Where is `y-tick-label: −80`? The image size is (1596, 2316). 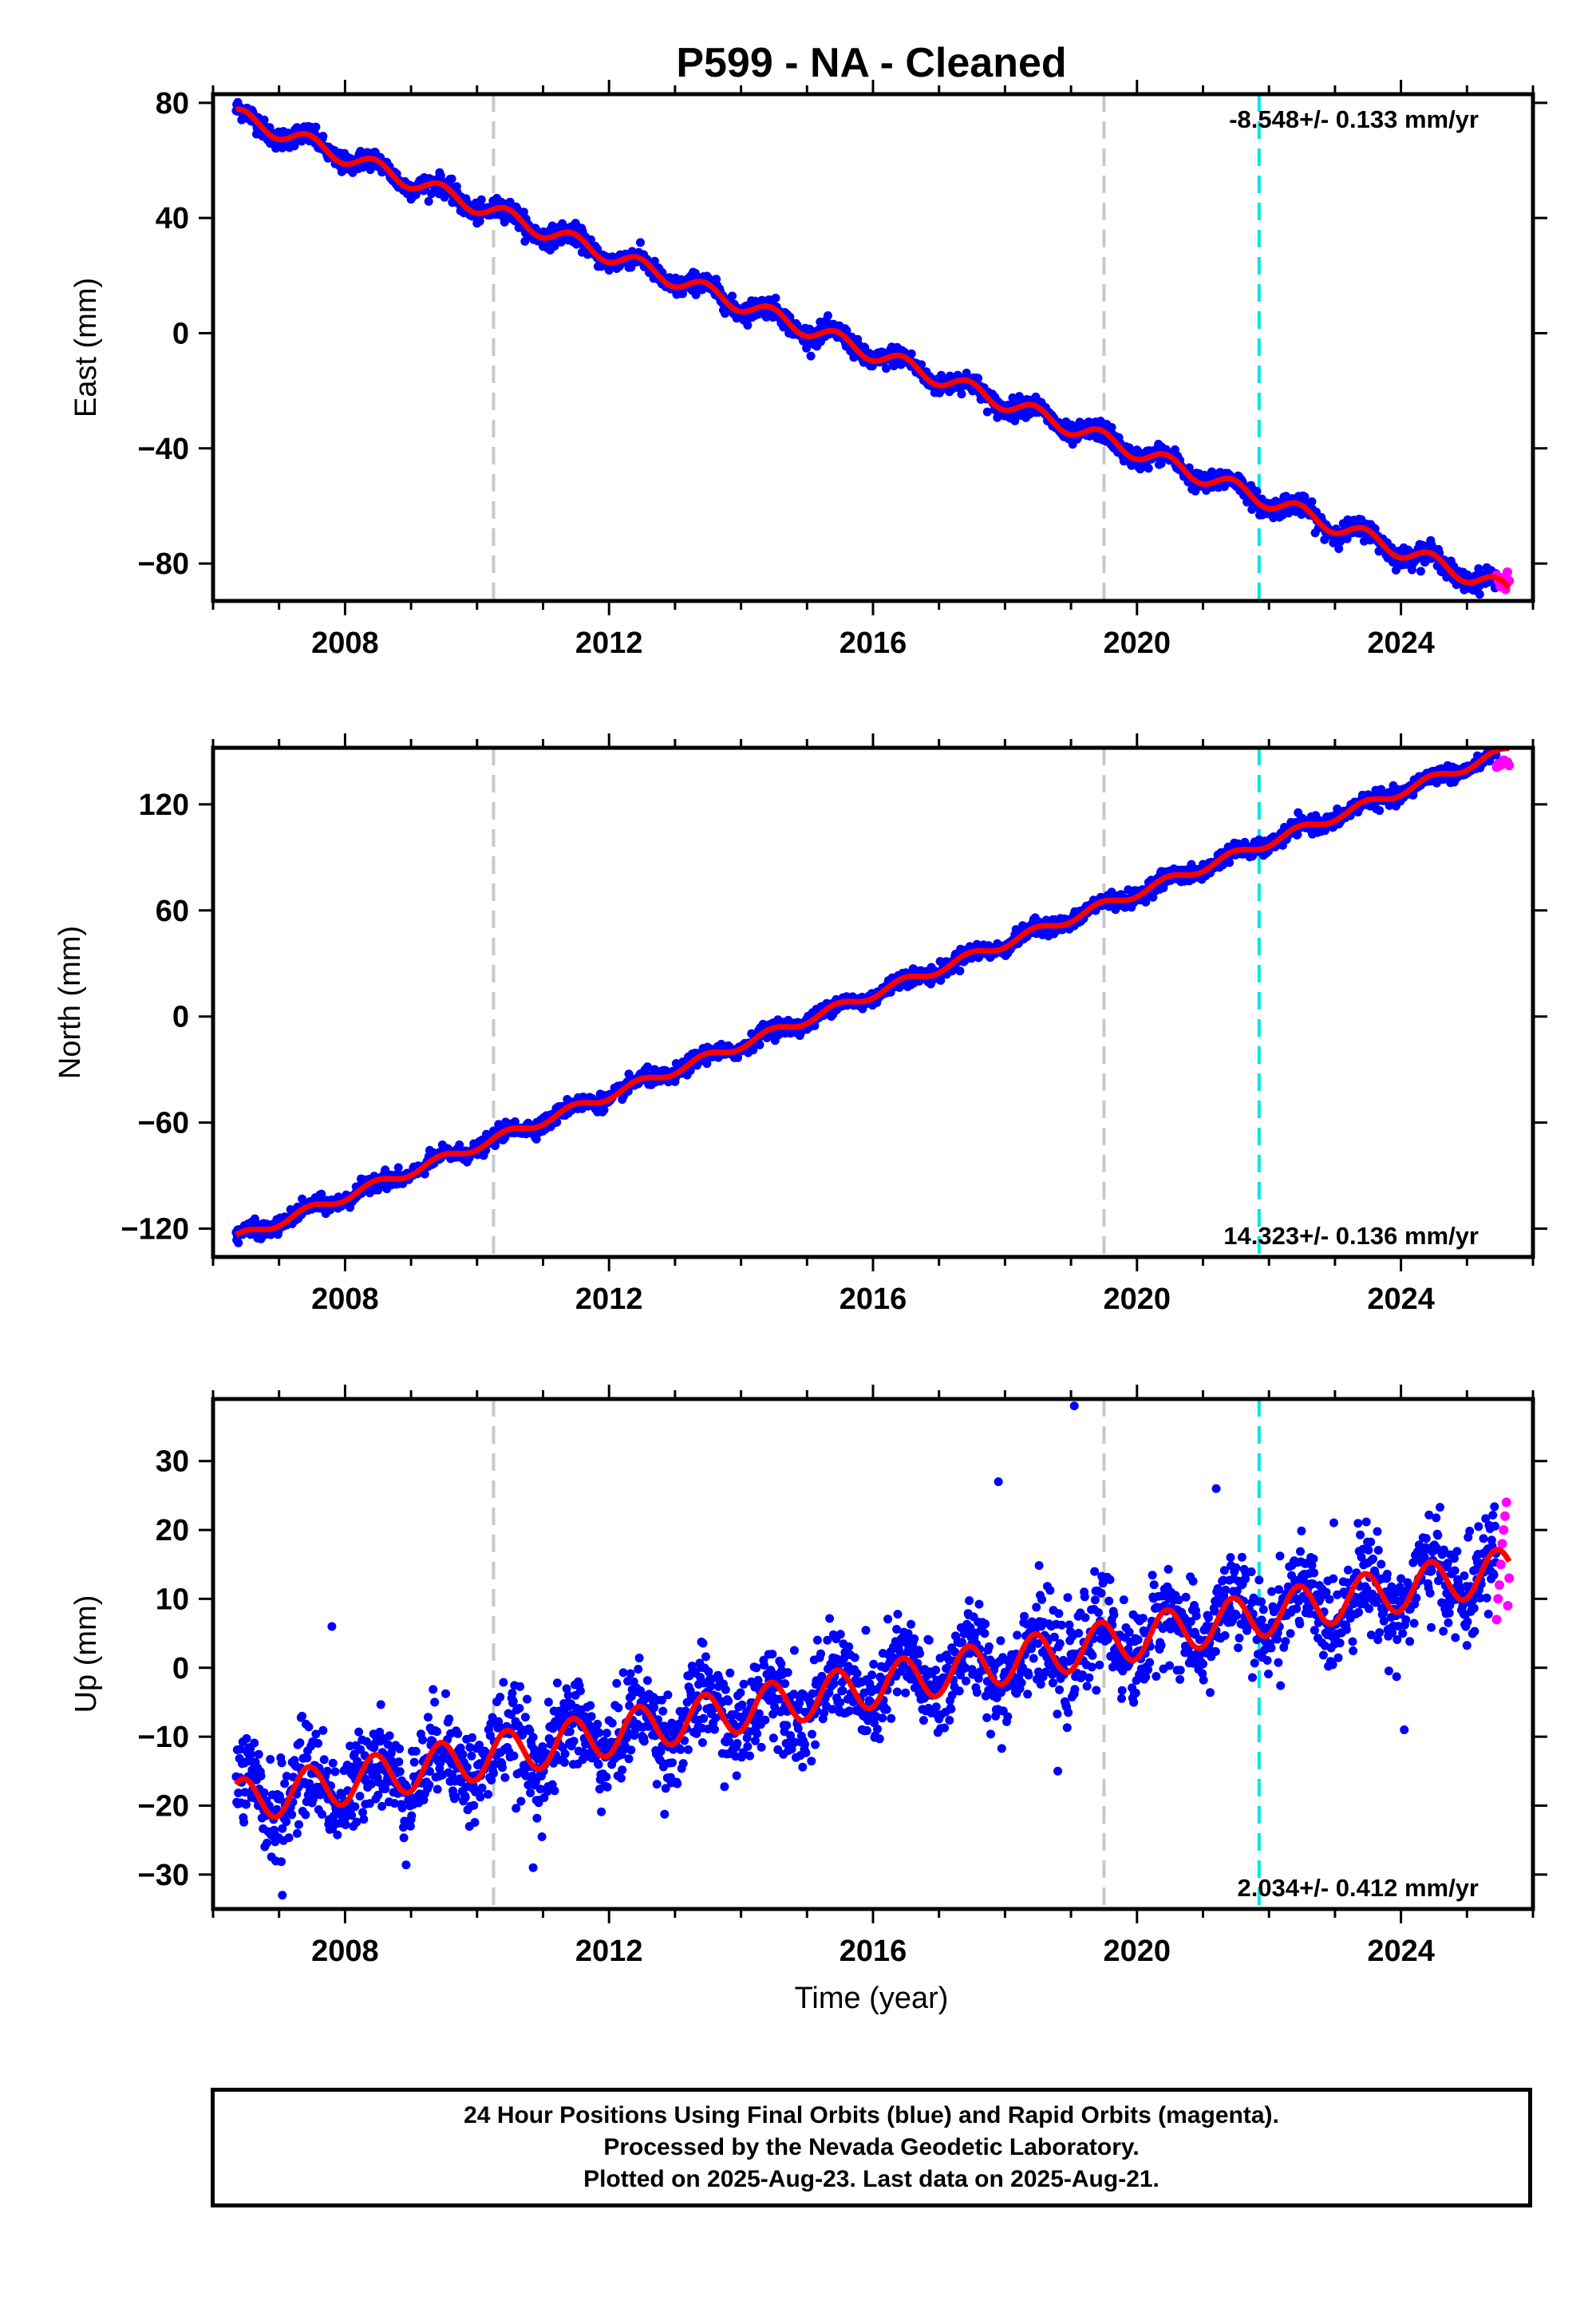
y-tick-label: −80 is located at coordinates (163, 564).